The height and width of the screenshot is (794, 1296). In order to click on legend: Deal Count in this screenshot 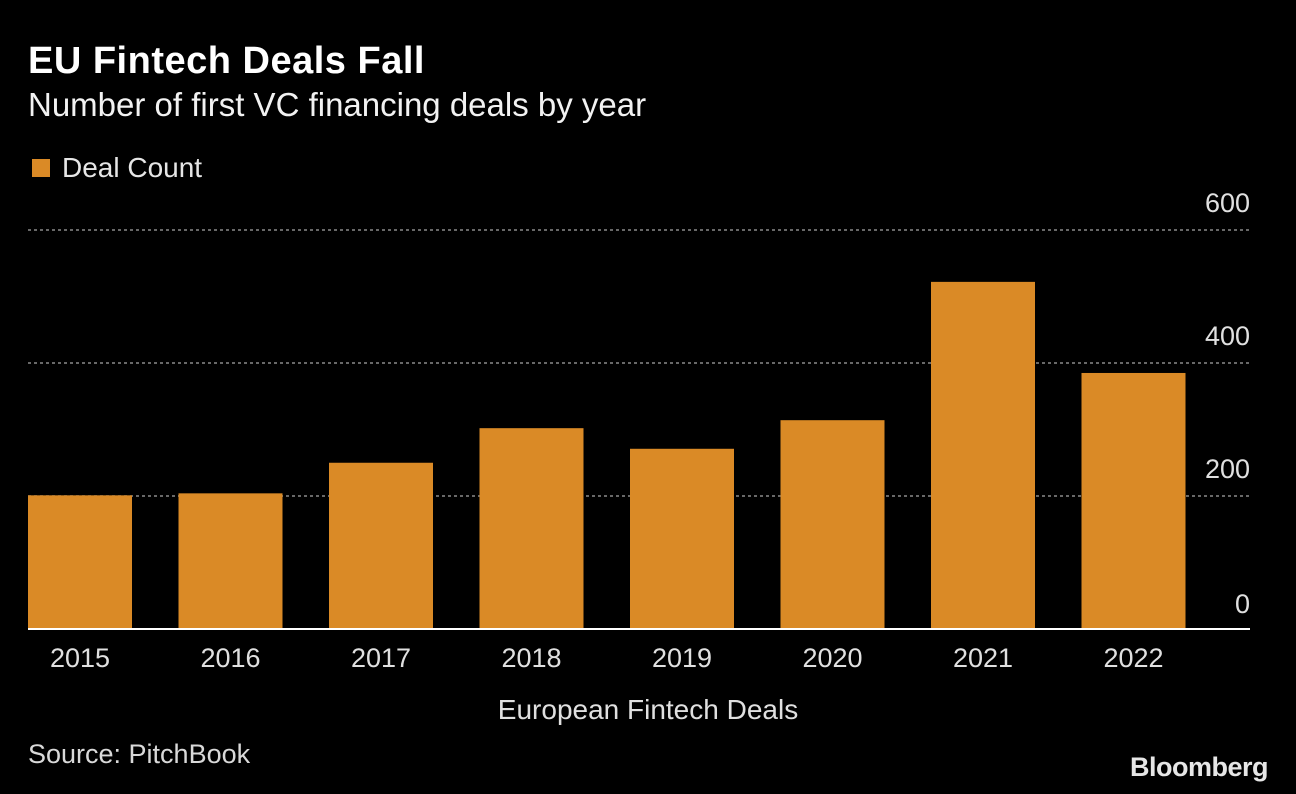, I will do `click(117, 168)`.